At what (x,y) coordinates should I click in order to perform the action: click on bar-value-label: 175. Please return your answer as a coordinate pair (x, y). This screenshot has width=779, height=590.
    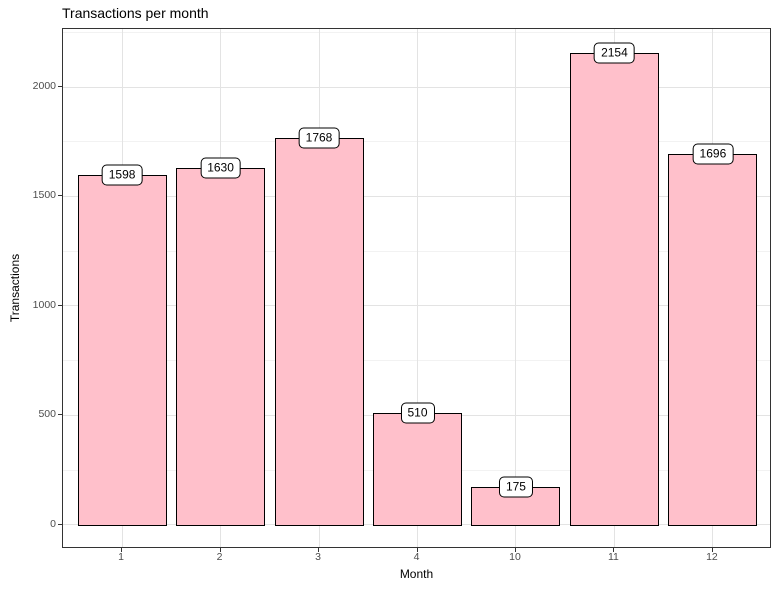
    Looking at the image, I should click on (515, 487).